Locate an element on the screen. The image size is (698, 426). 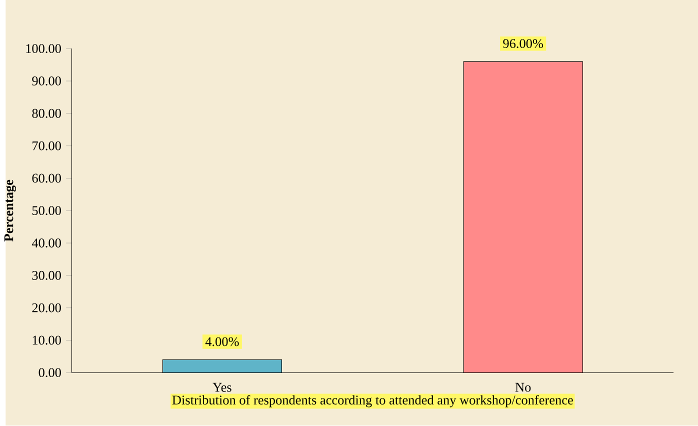
y-tick-label: 40.00 is located at coordinates (46, 243).